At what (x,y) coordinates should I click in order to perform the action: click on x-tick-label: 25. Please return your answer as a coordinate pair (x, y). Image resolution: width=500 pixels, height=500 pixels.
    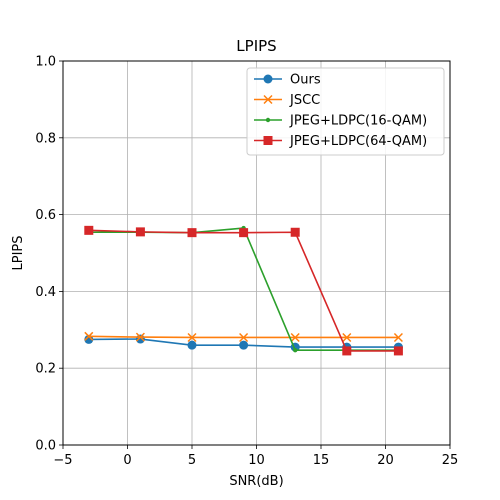
    Looking at the image, I should click on (450, 460).